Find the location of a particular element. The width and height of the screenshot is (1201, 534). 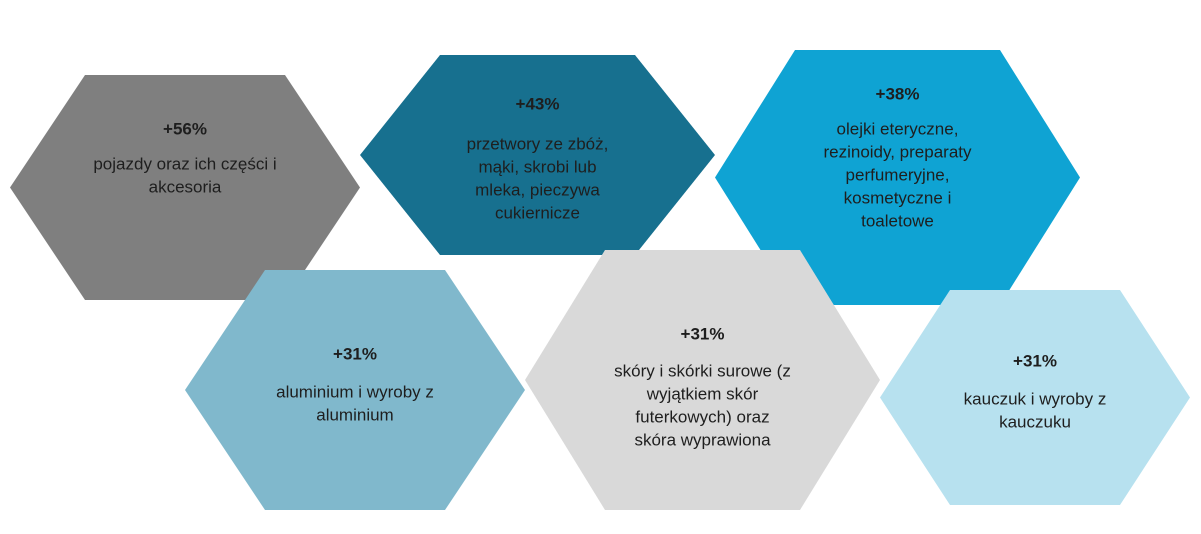

hexagon-label: aluminium is located at coordinates (354, 414).